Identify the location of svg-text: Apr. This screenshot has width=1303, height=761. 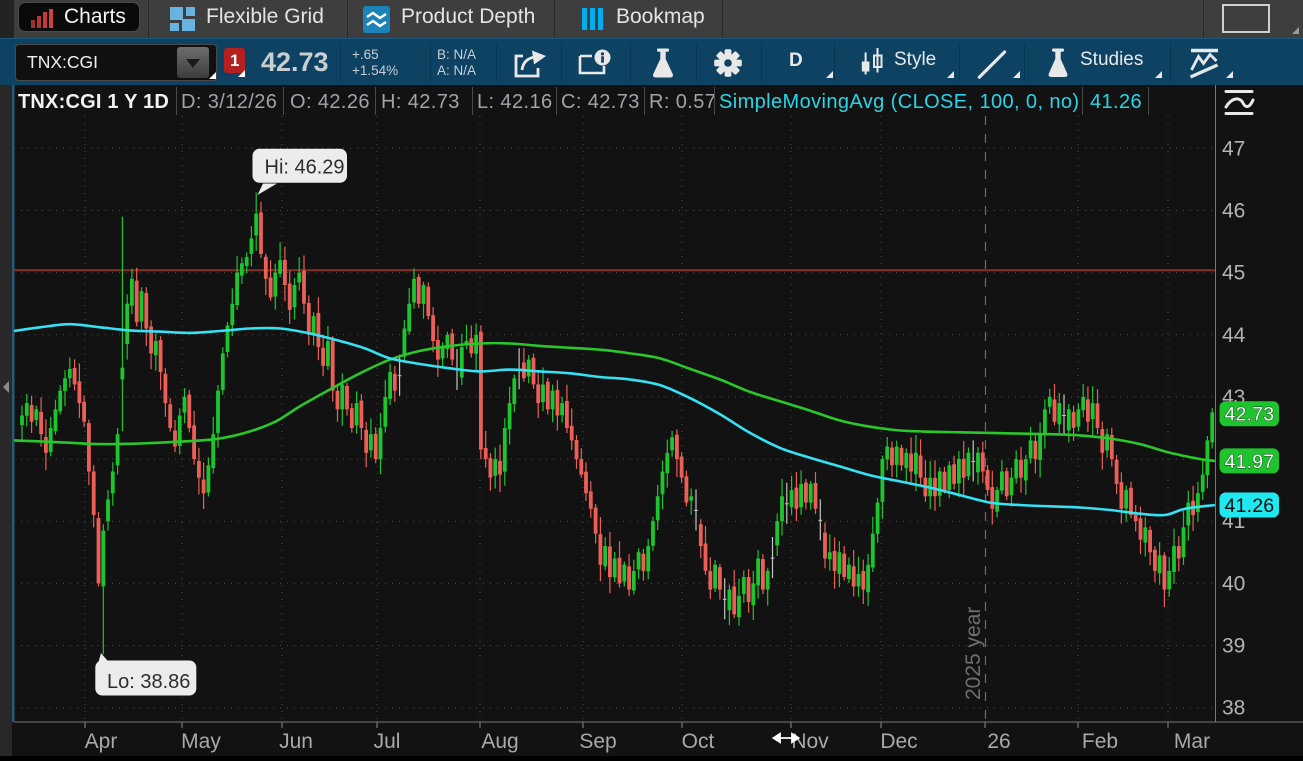
(101, 741).